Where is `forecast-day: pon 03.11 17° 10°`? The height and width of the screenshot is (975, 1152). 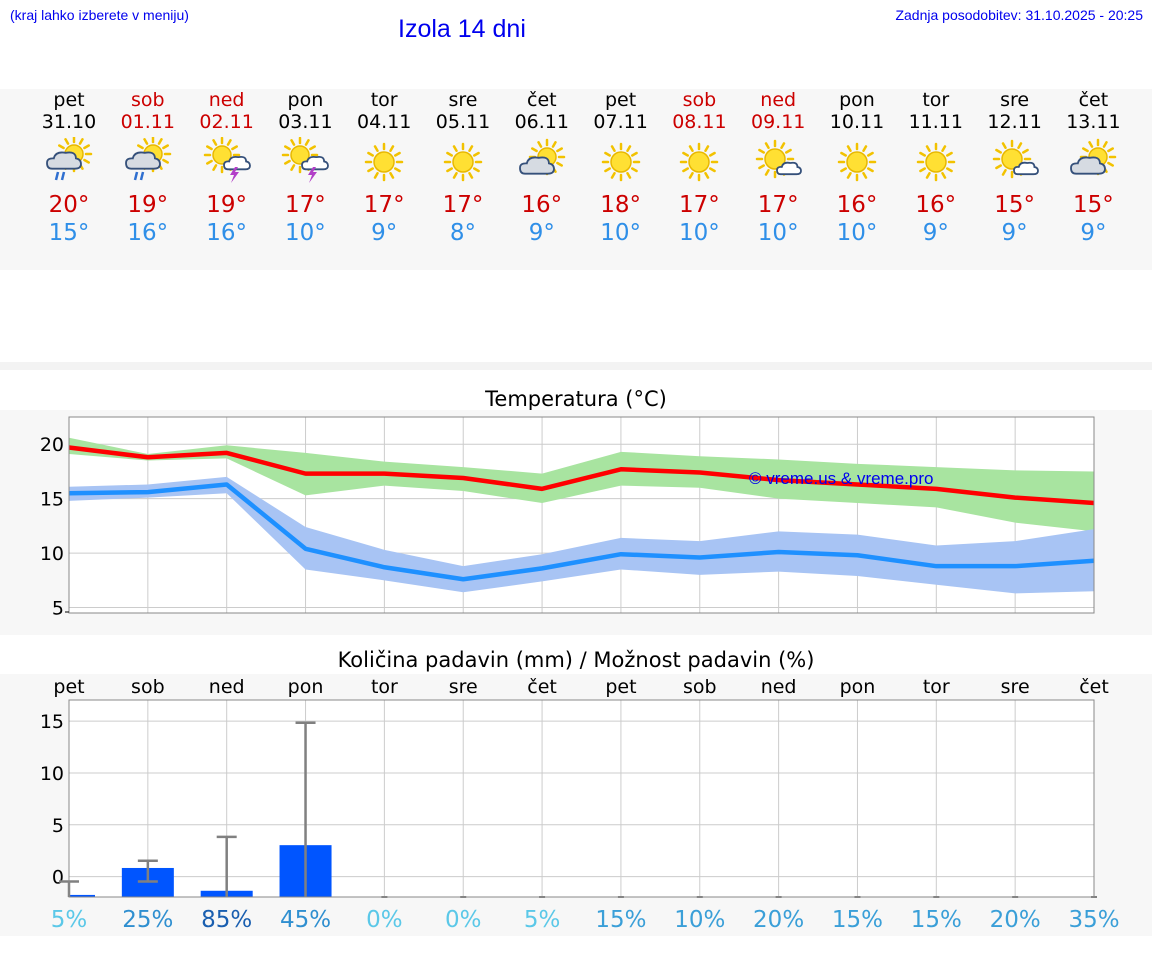
forecast-day: pon 03.11 17° 10° is located at coordinates (305, 168).